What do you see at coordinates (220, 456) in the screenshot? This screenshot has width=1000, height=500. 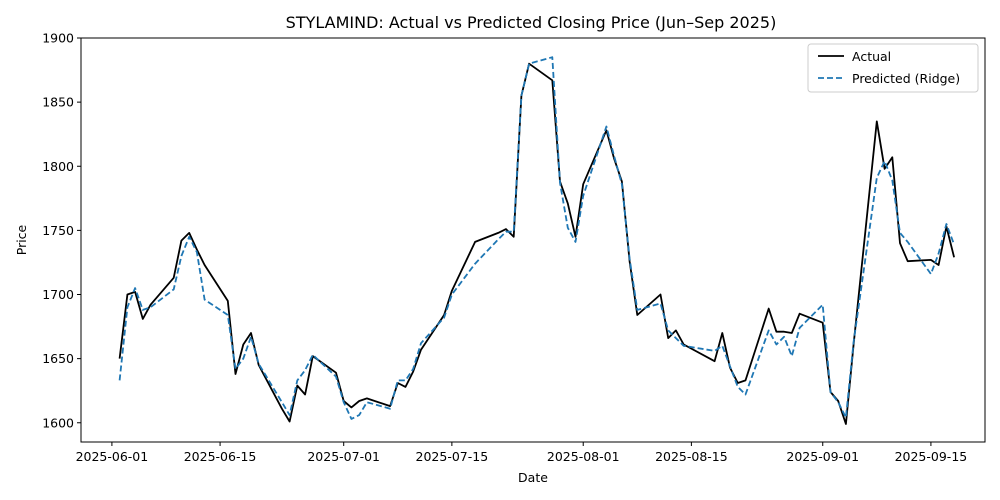 I see `x-tick-label: 2025-06-15` at bounding box center [220, 456].